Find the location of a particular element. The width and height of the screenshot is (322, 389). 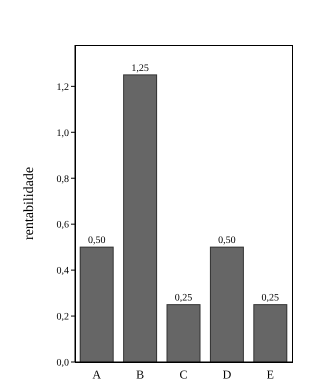

x-tick-label: D is located at coordinates (227, 375).